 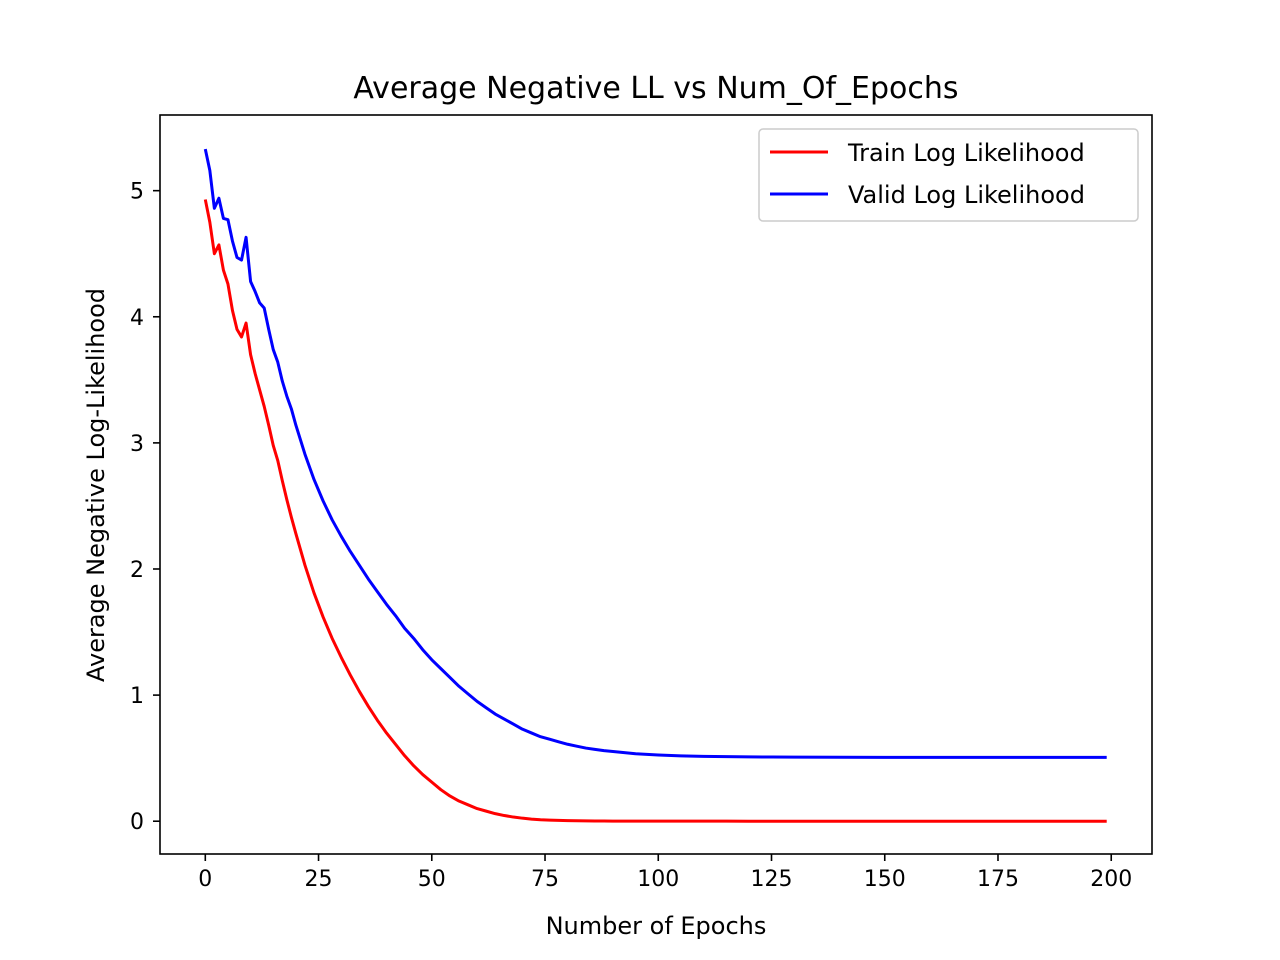 I want to click on y-tick-label: 4, so click(x=137, y=318).